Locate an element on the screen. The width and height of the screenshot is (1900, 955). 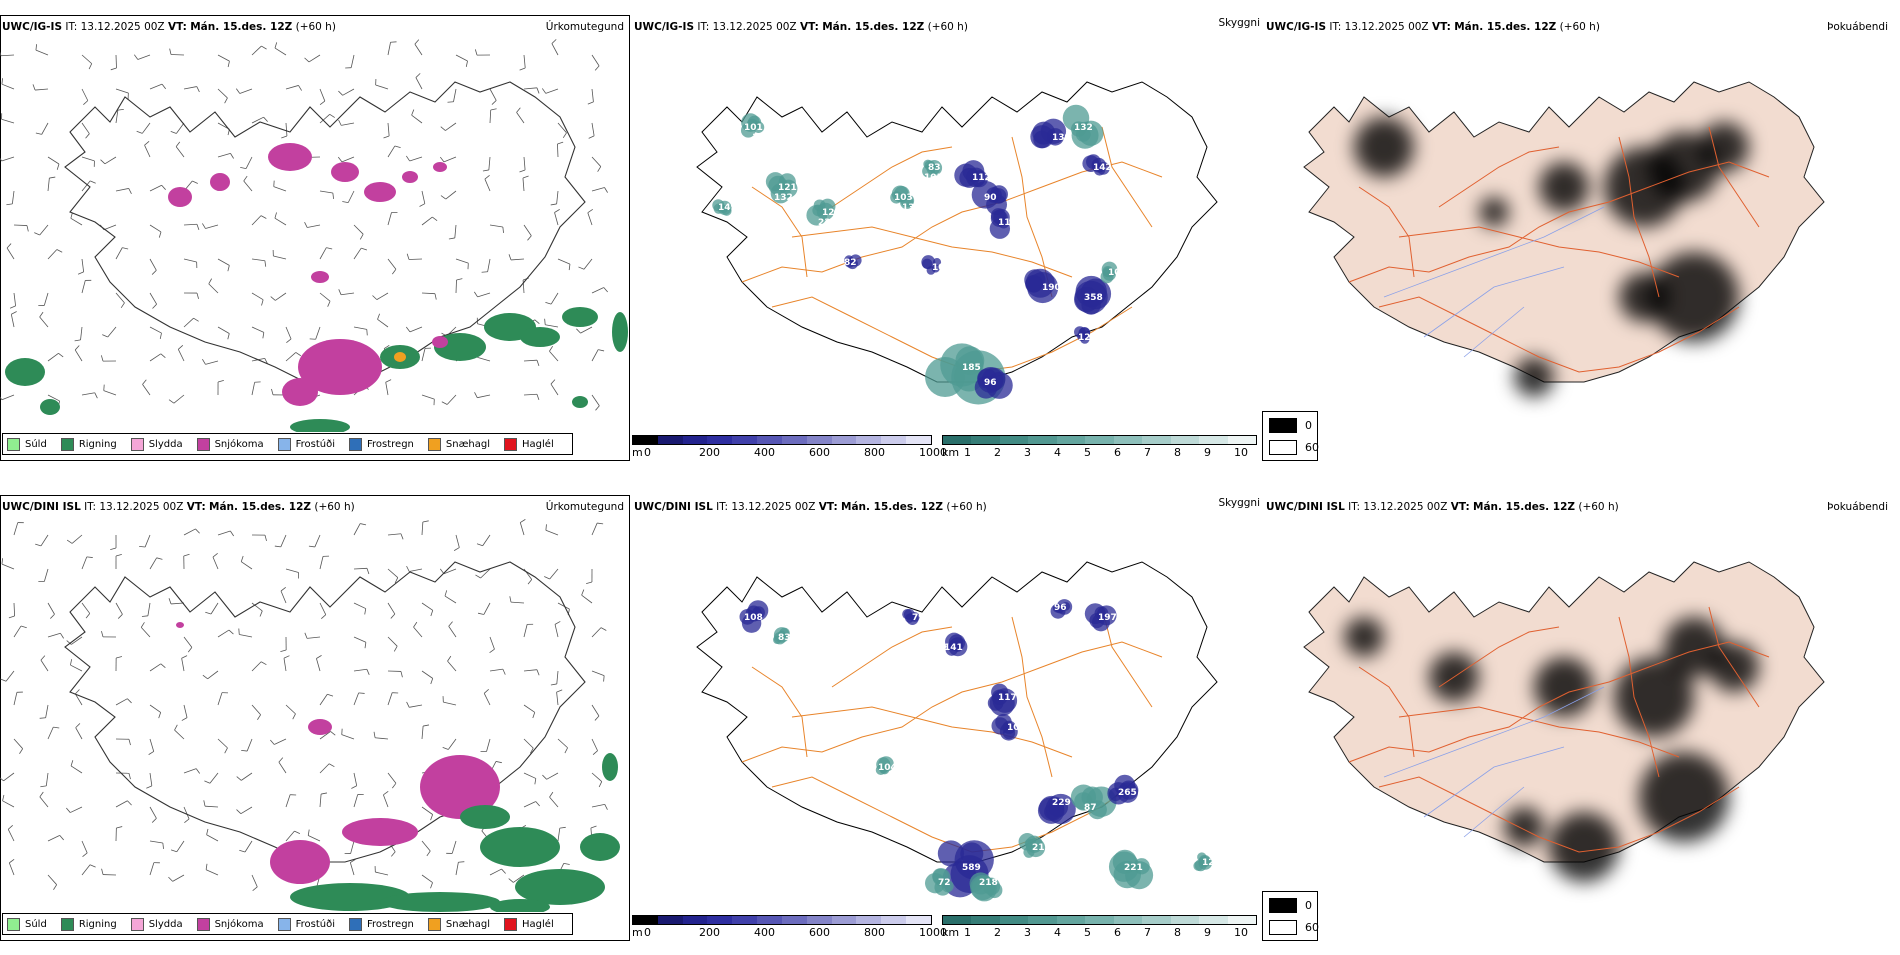
fog-map is located at coordinates (1579, 234).